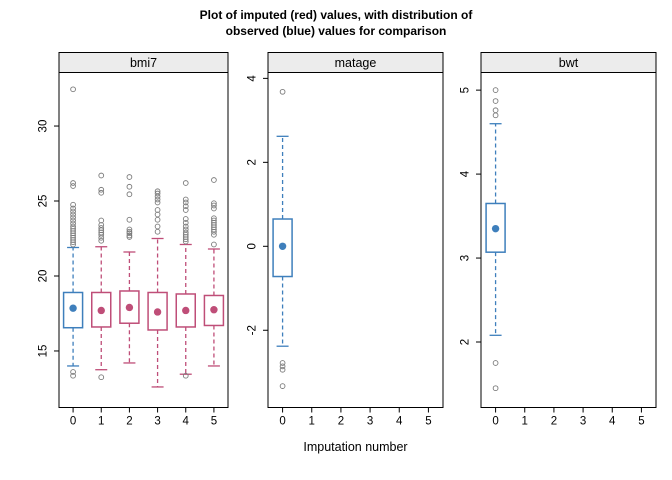 This screenshot has height=480, width=672. I want to click on panel-strip-label: bmi7, so click(143, 63).